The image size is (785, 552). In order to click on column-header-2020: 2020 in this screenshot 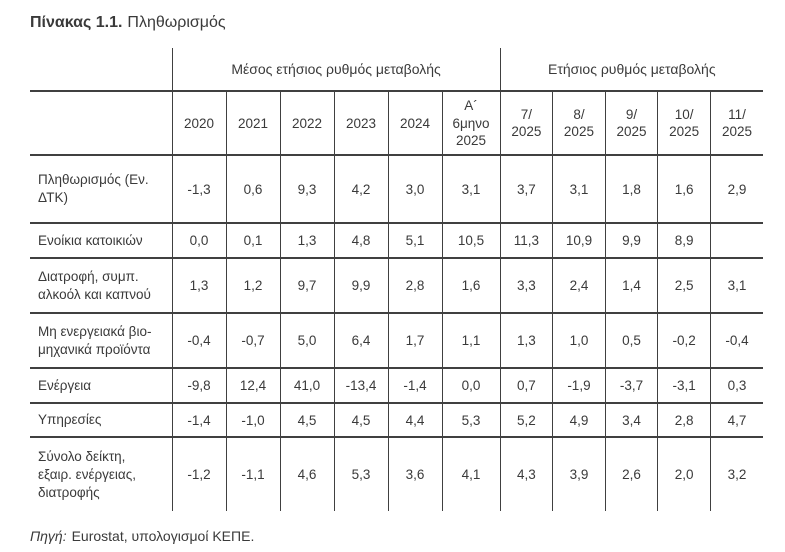, I will do `click(198, 124)`.